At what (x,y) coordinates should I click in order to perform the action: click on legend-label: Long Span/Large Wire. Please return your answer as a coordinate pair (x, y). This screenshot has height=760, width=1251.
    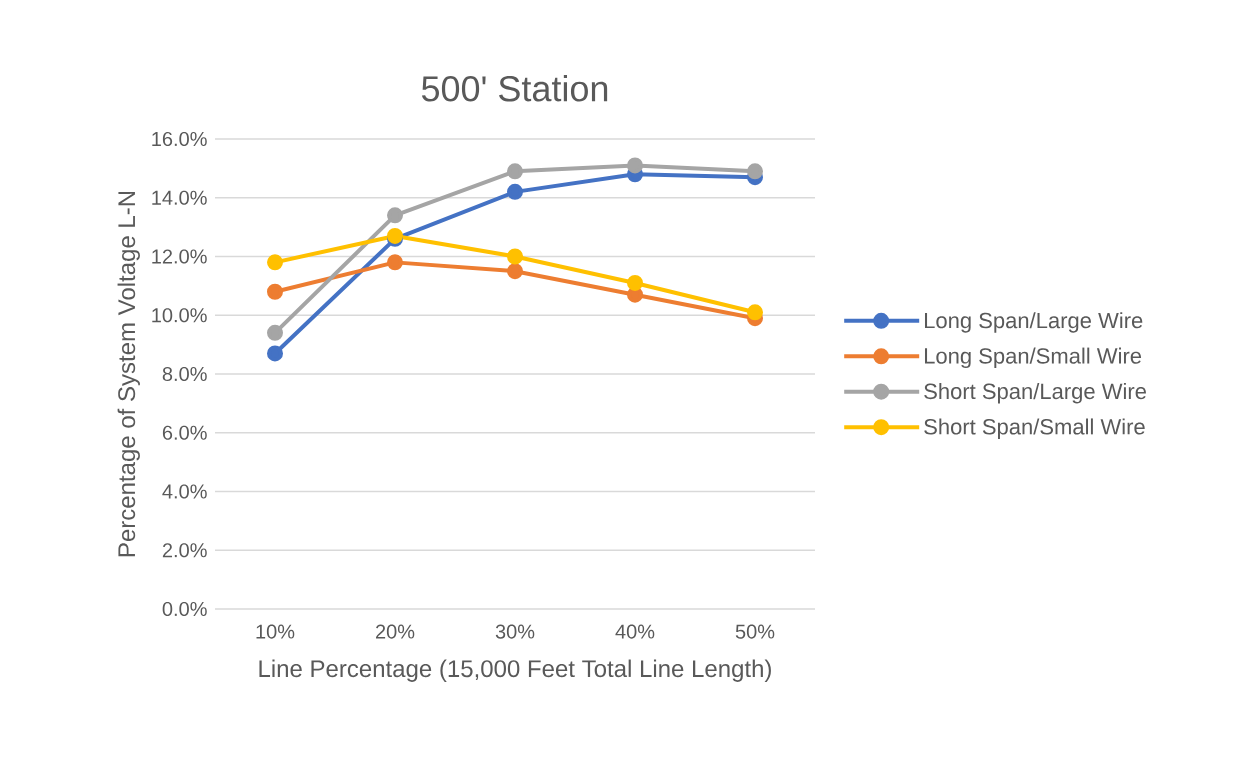
    Looking at the image, I should click on (1034, 322).